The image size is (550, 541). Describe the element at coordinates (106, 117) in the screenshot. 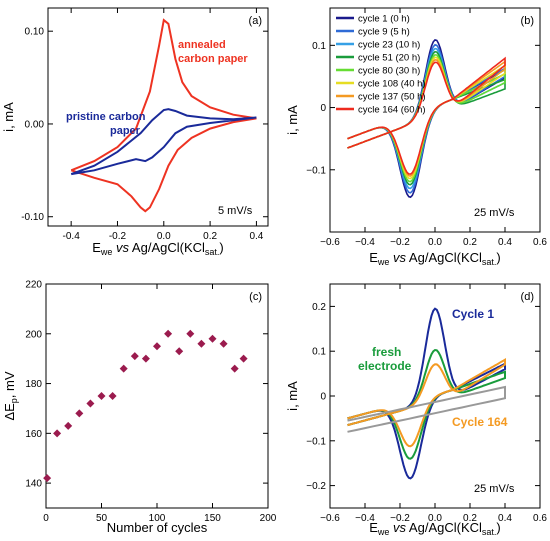

I see `annotation-pristine: pristine carbon` at that location.